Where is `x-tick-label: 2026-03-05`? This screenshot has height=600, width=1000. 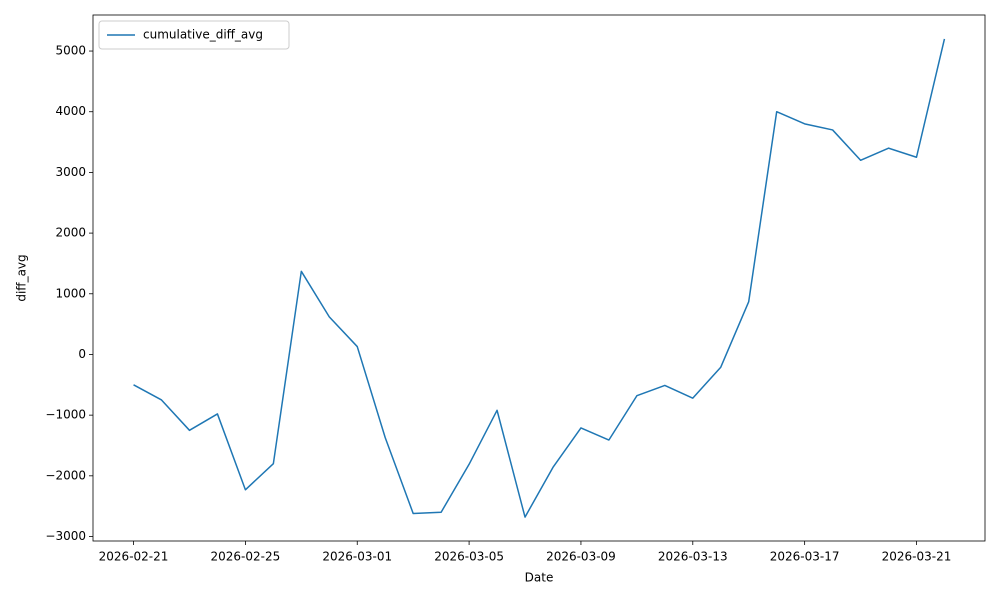 x-tick-label: 2026-03-05 is located at coordinates (469, 557).